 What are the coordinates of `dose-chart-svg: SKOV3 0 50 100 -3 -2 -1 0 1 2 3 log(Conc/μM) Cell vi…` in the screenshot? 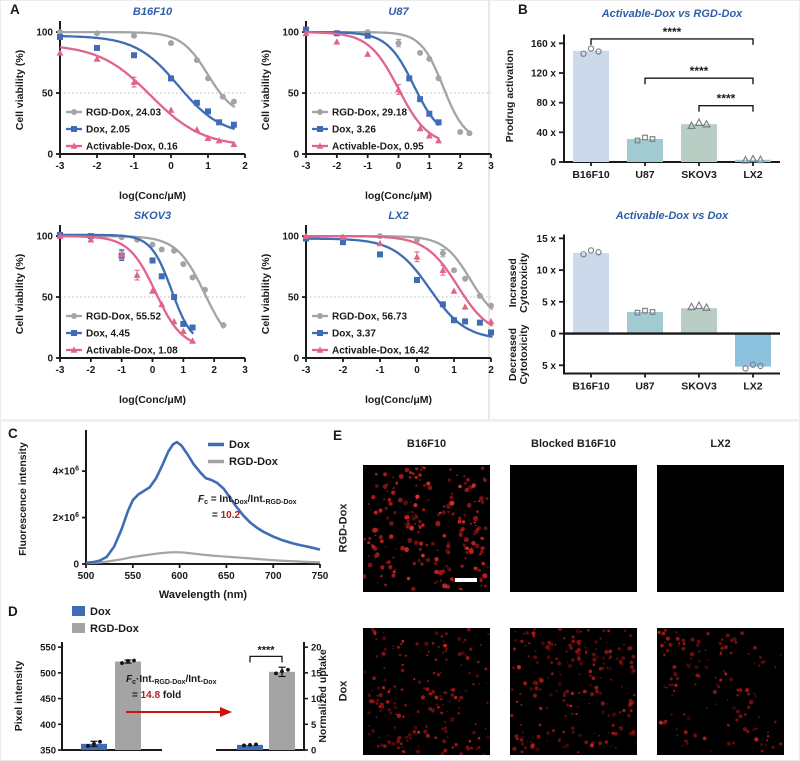 It's located at (131, 308).